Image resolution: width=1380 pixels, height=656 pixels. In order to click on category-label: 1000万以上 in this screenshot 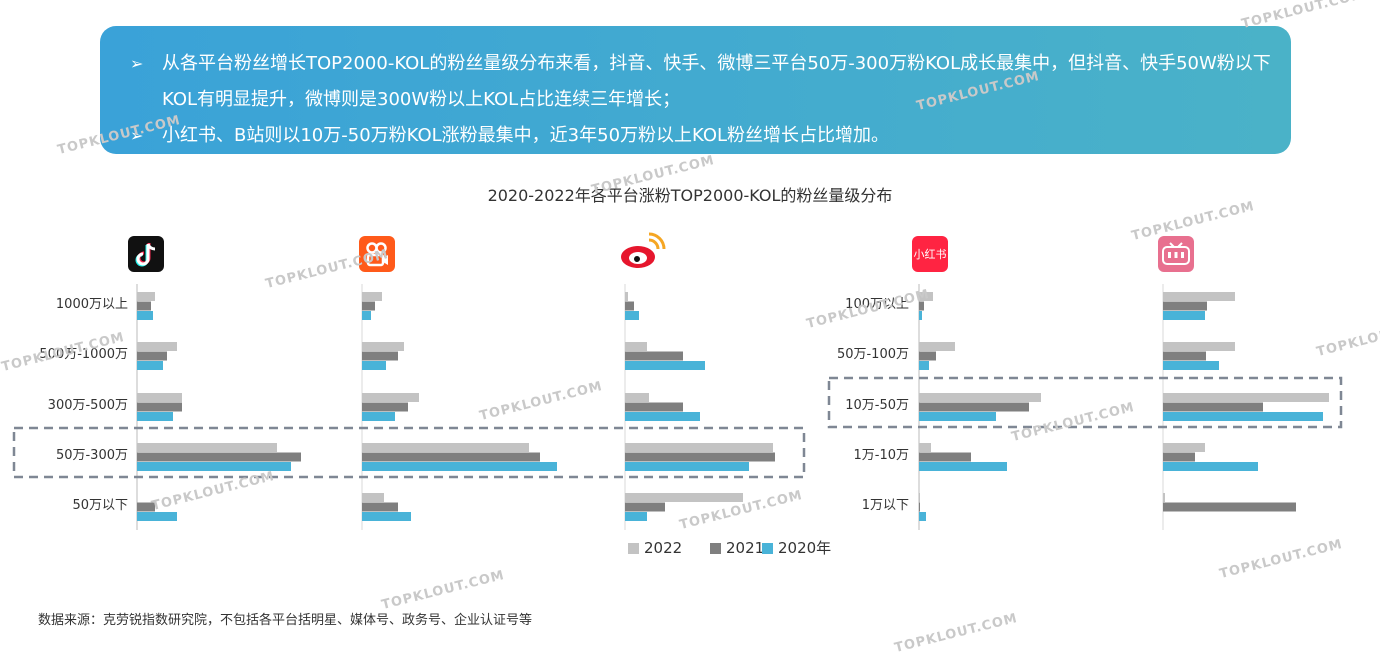, I will do `click(92, 304)`.